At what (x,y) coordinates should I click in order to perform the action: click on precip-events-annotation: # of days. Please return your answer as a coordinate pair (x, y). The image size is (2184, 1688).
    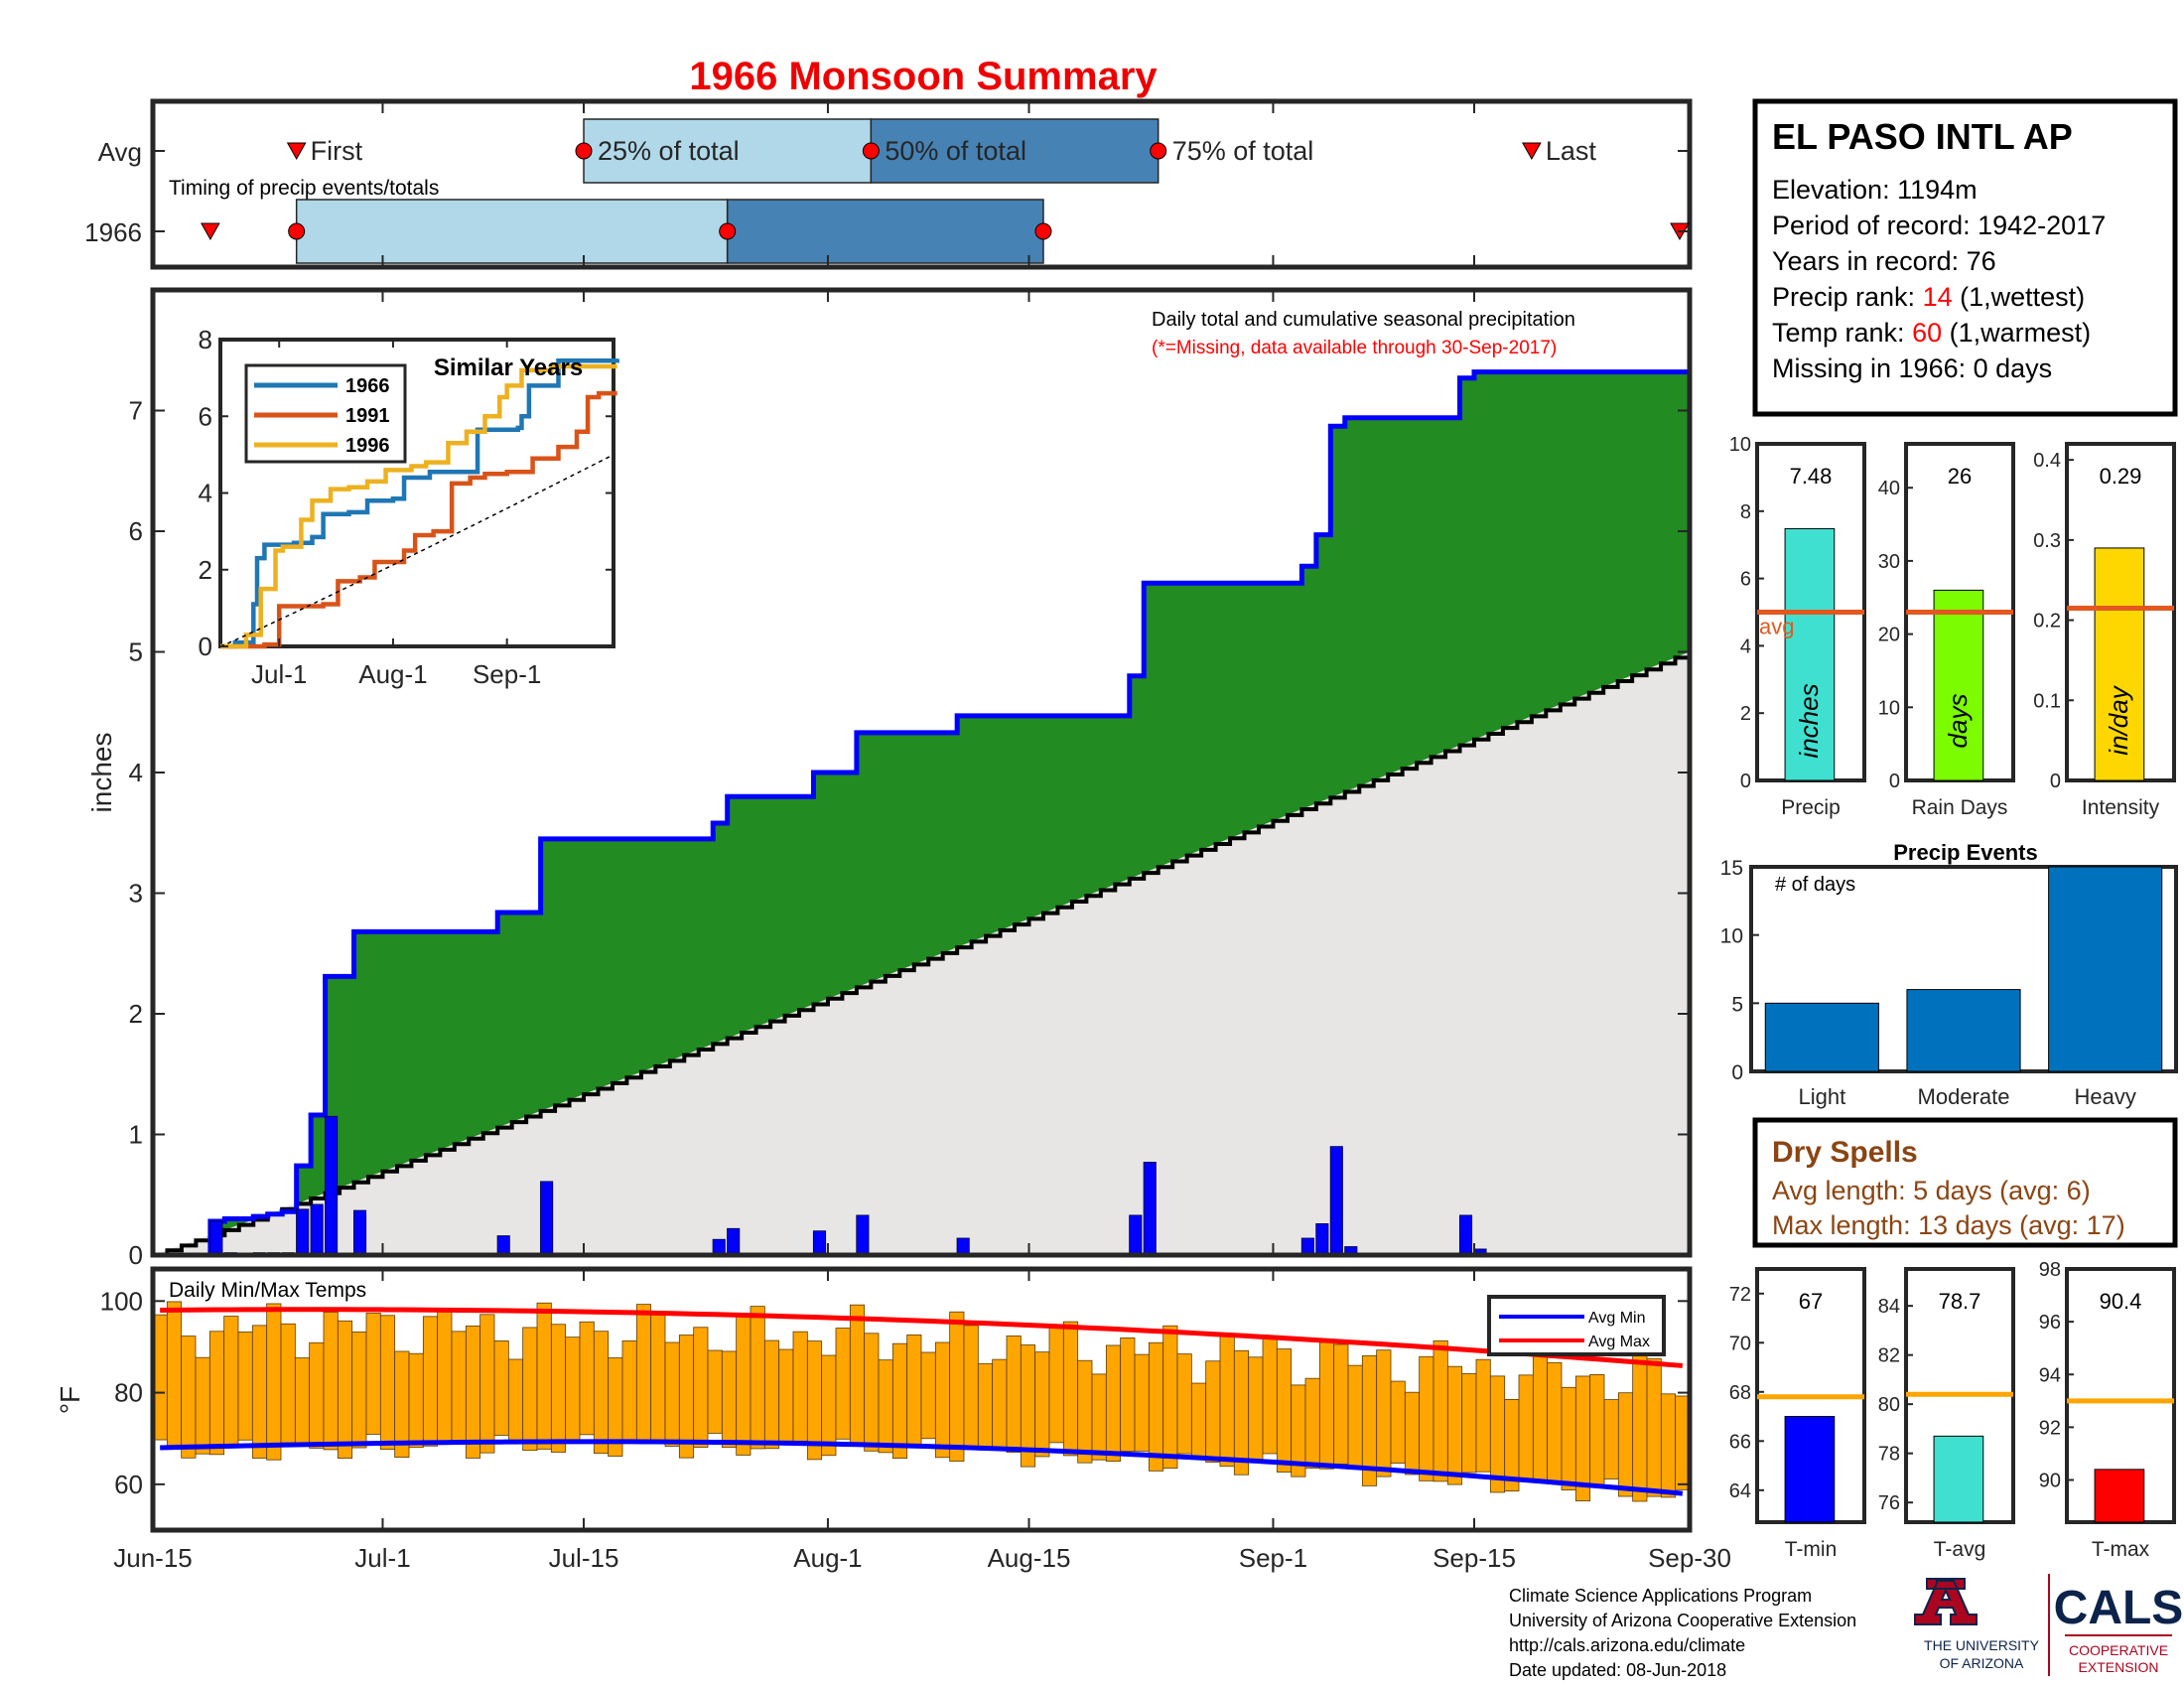
    Looking at the image, I should click on (1815, 885).